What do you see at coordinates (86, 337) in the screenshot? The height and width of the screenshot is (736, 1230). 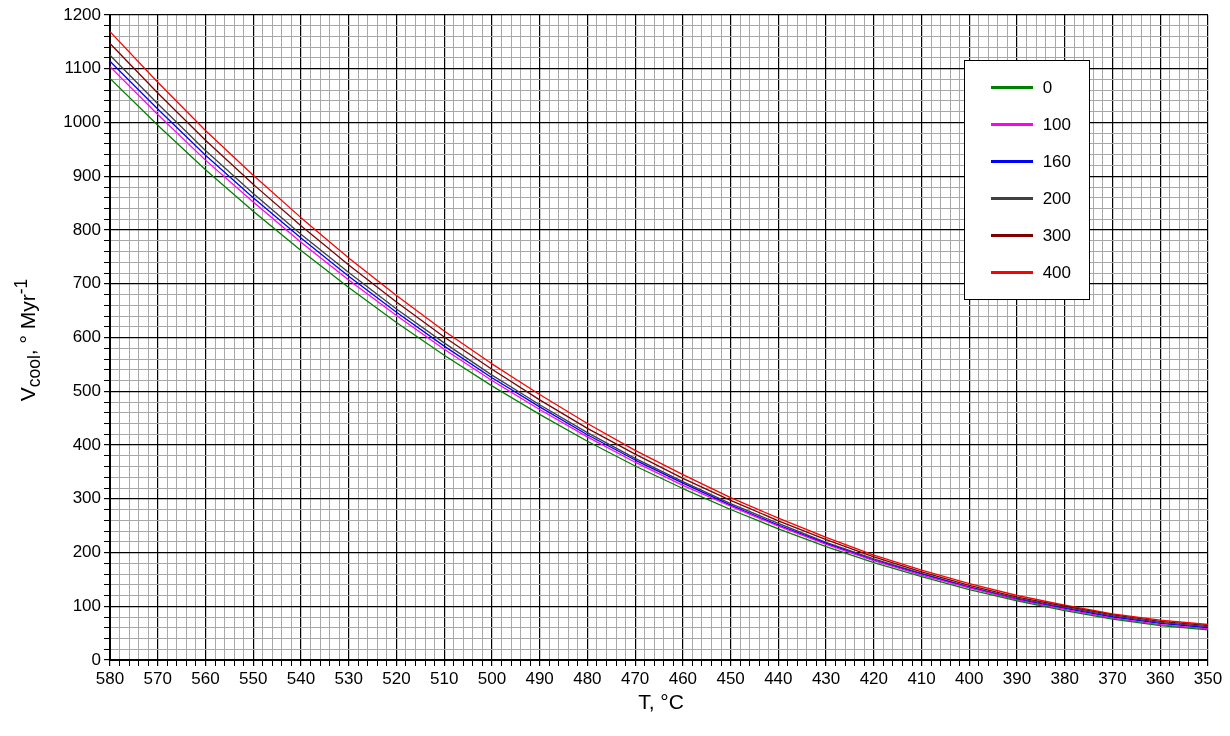 I see `y-tick-label: 600` at bounding box center [86, 337].